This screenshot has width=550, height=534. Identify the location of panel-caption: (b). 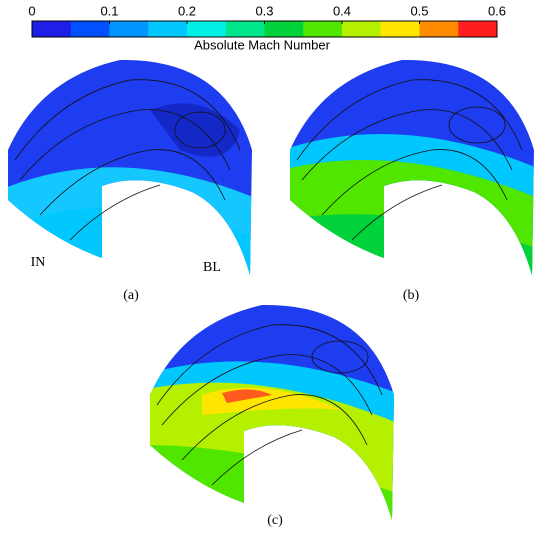
(411, 295).